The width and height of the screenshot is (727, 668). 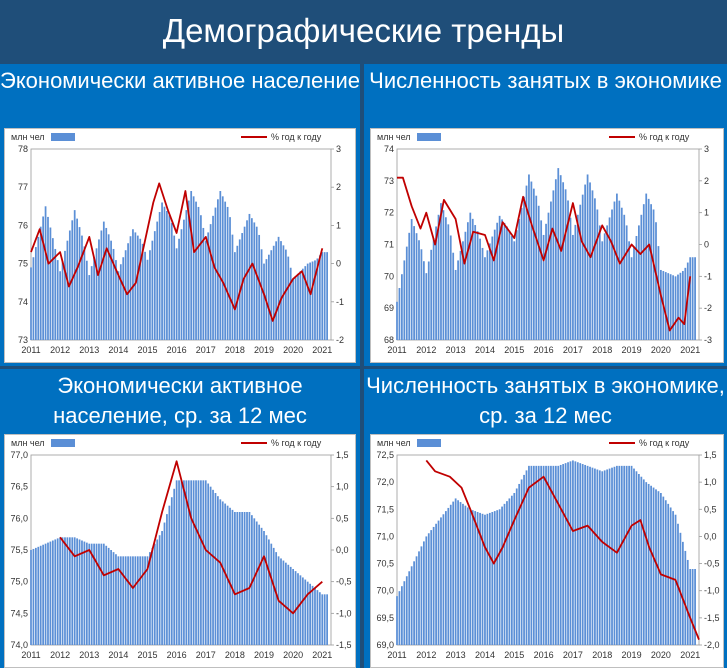 What do you see at coordinates (177, 252) in the screenshot?
I see `series-line` at bounding box center [177, 252].